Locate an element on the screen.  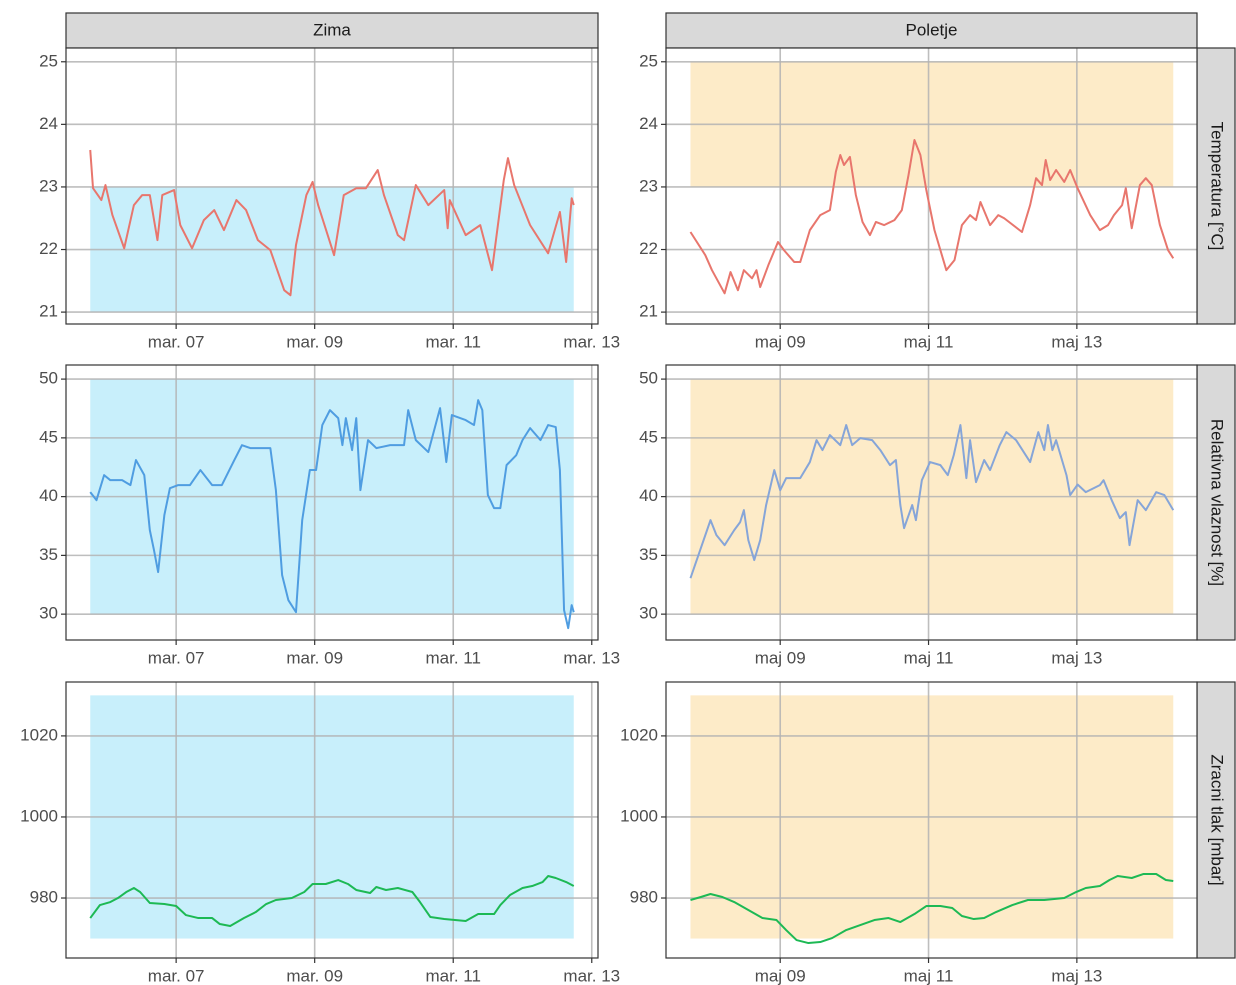
column-strip-label: Poletje is located at coordinates (932, 29).